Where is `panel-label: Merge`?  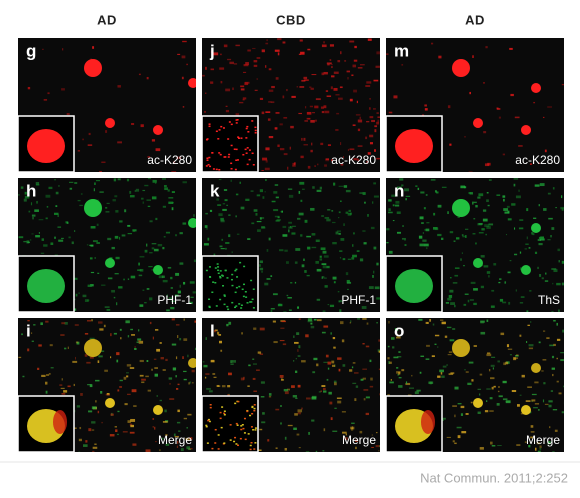 panel-label: Merge is located at coordinates (359, 440).